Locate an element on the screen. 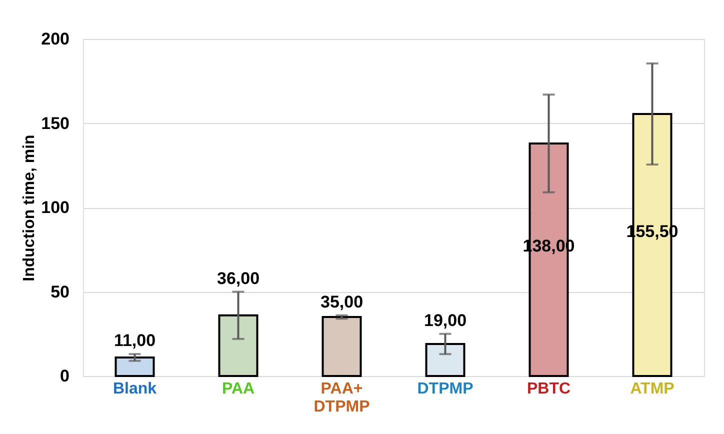 The image size is (724, 434). y-tick-label: 0 is located at coordinates (65, 376).